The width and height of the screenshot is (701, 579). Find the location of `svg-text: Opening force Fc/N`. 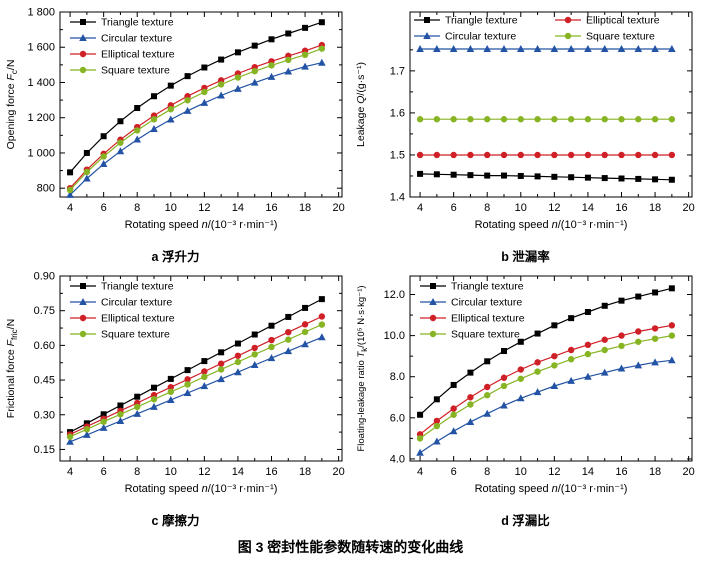

svg-text: Opening force Fc/N is located at coordinates (12, 105).